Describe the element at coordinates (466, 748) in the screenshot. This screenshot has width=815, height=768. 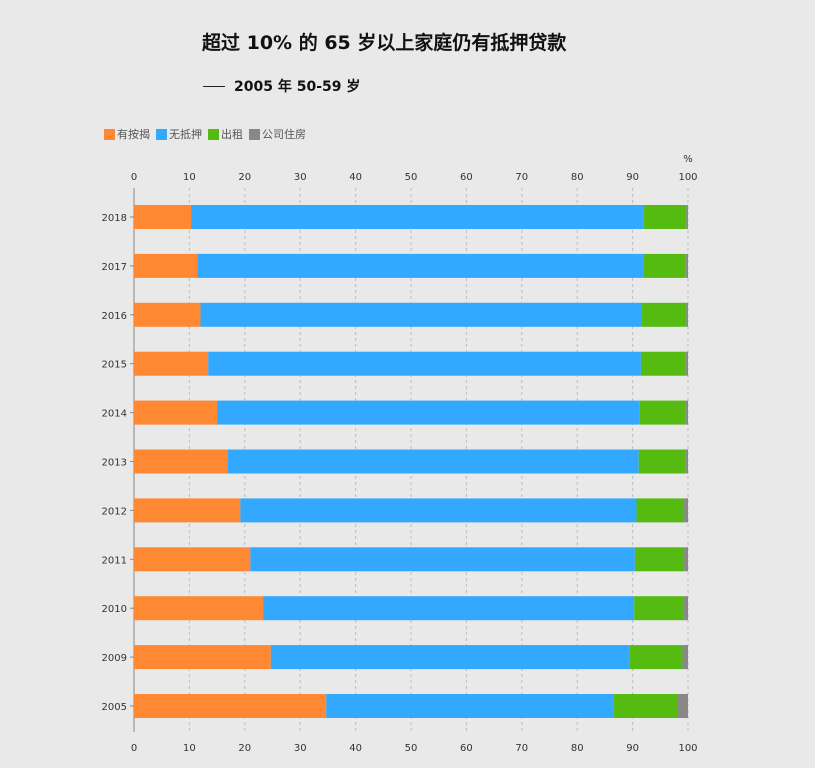
I see `x-tick-bottom-6: 60` at that location.